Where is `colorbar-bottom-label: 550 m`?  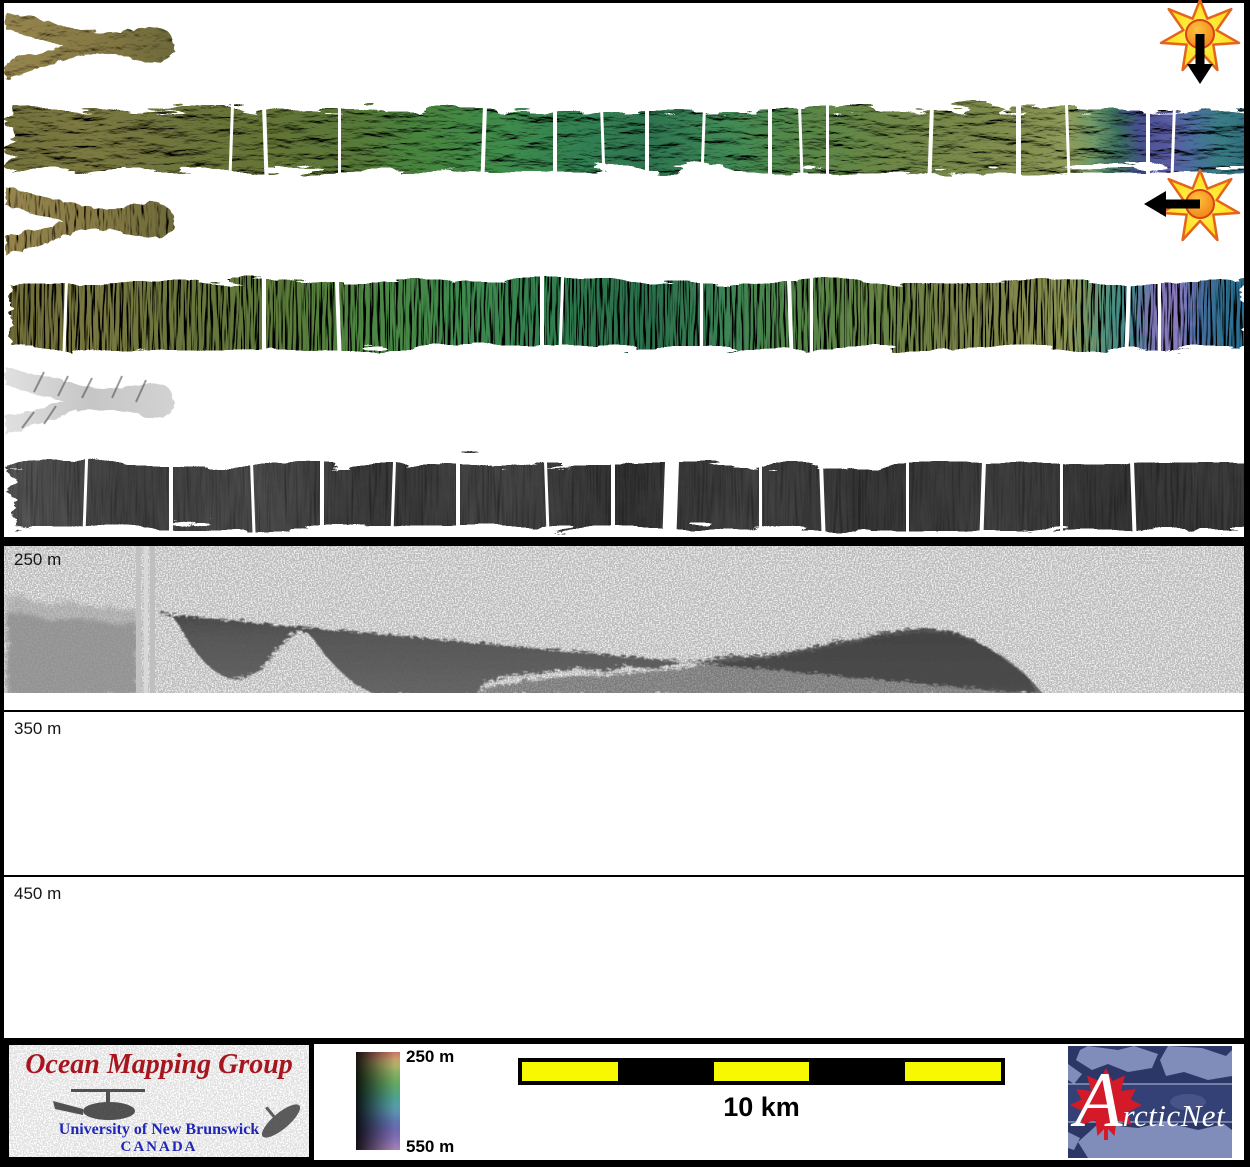 colorbar-bottom-label: 550 m is located at coordinates (430, 1146).